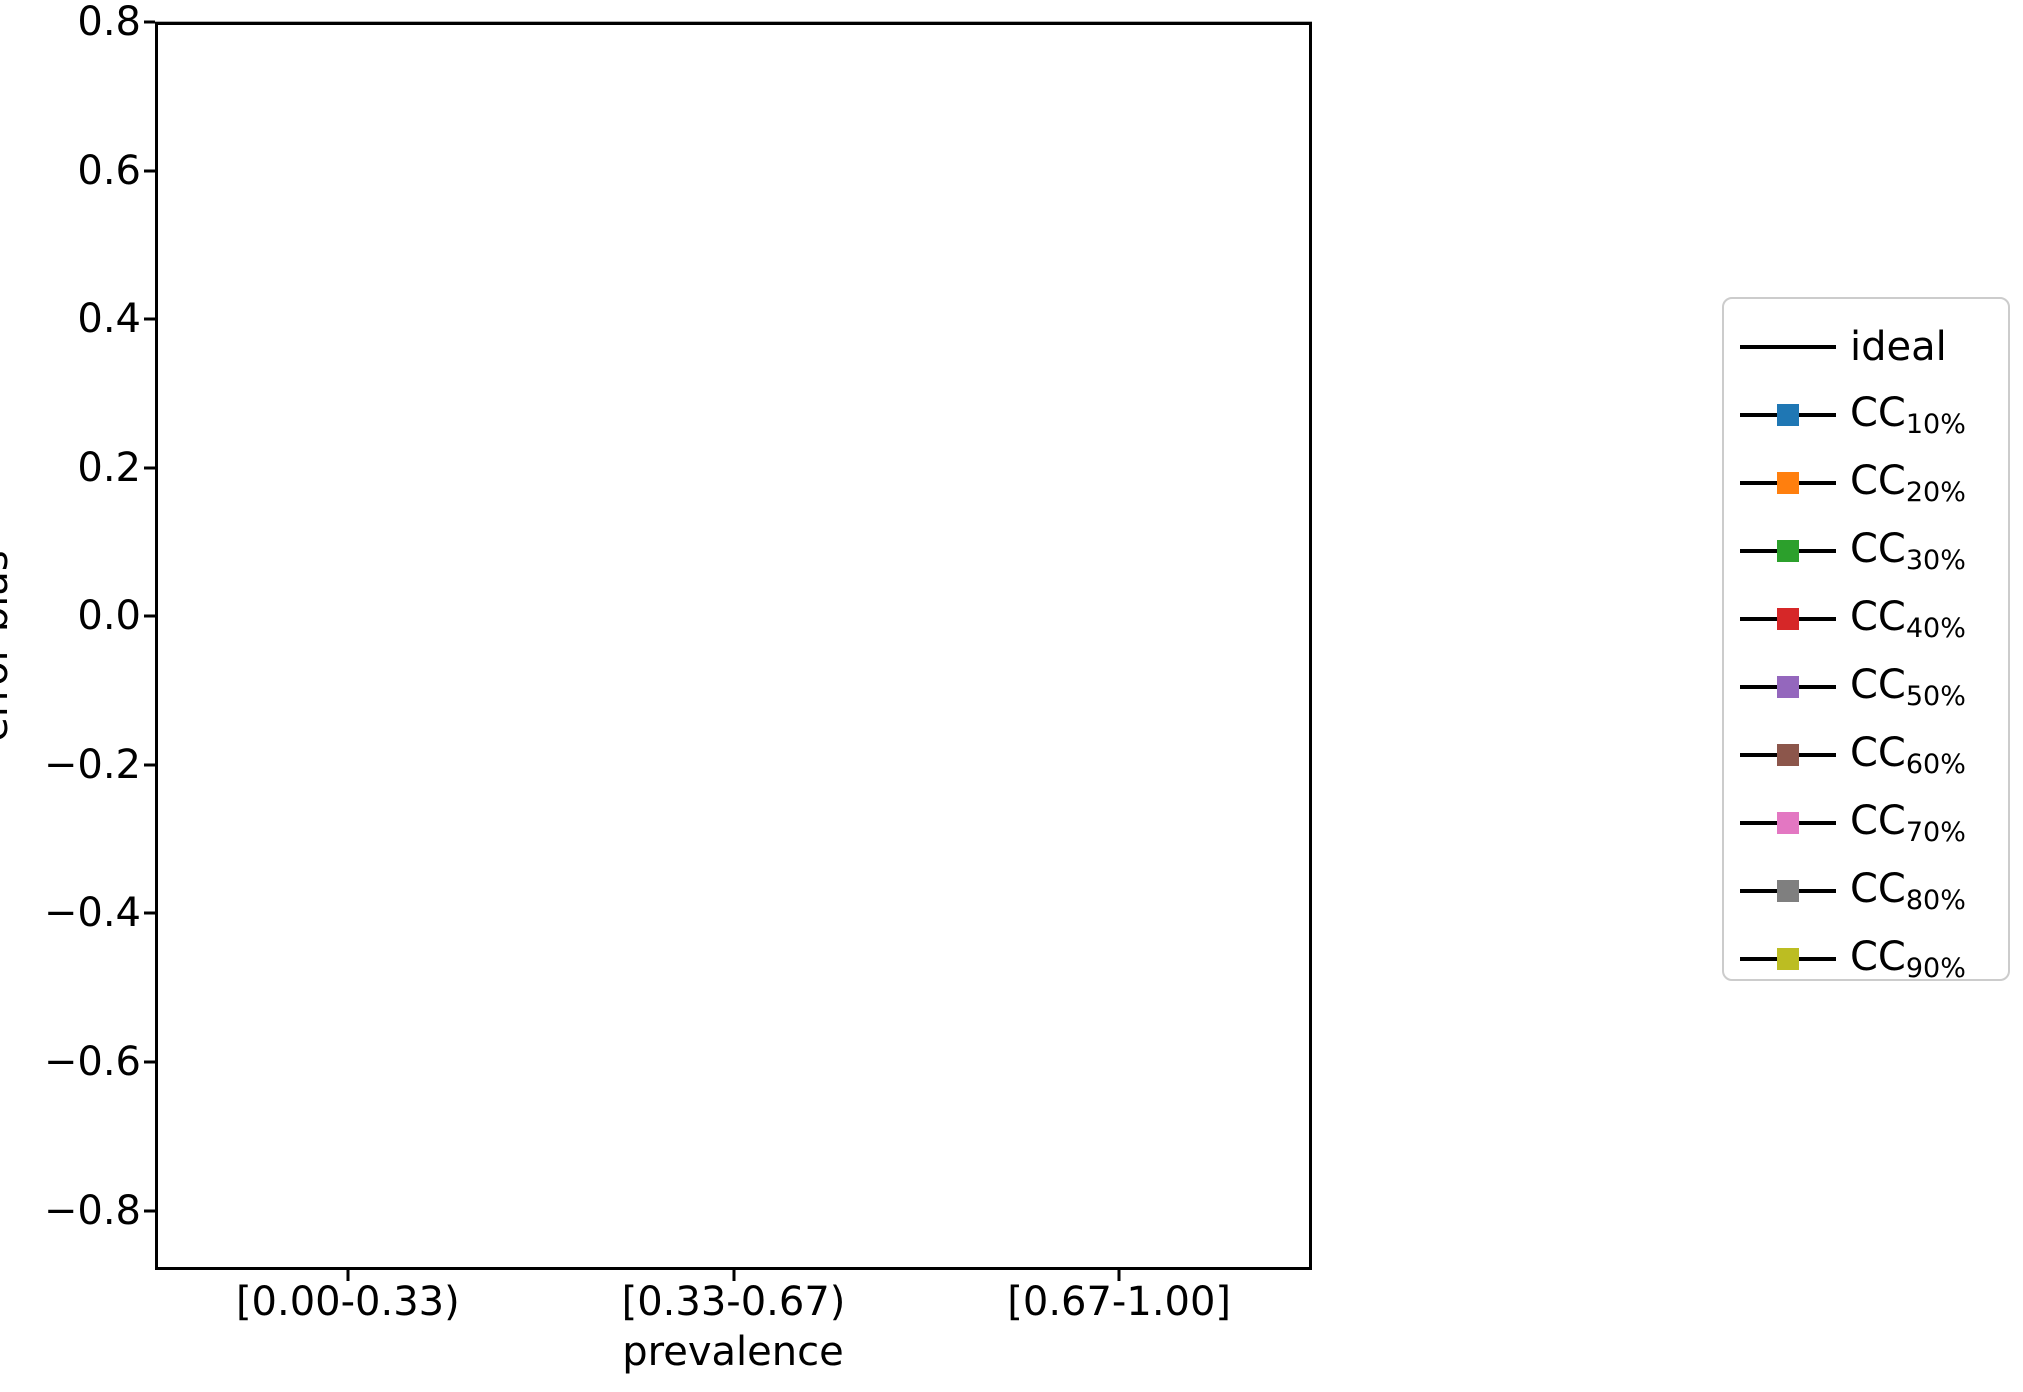  What do you see at coordinates (109, 319) in the screenshot?
I see `y-tick-label: 0.4` at bounding box center [109, 319].